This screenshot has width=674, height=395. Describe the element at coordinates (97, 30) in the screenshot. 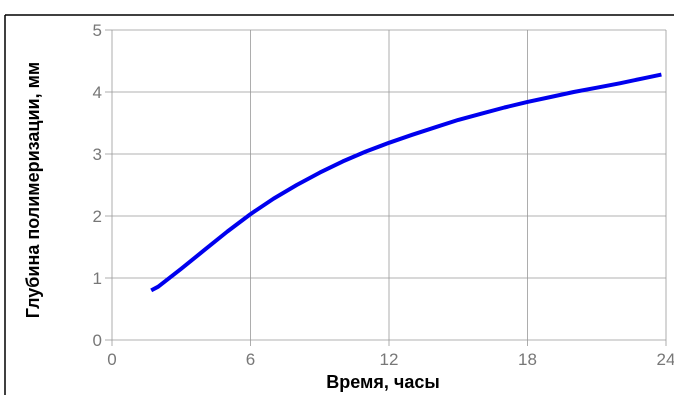

I see `y-tick-label: 5` at that location.